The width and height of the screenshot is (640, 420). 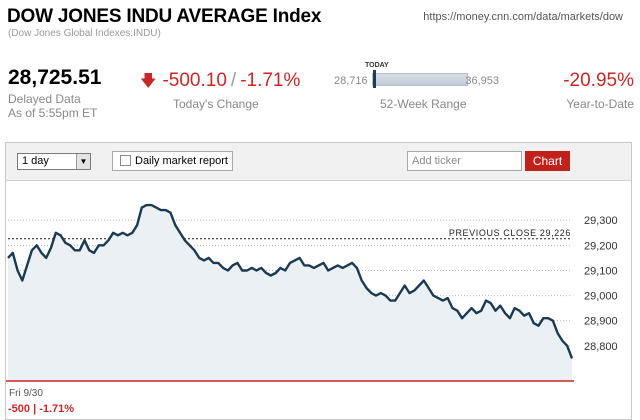 What do you see at coordinates (35, 161) in the screenshot?
I see `period-selected-value: 1 day` at bounding box center [35, 161].